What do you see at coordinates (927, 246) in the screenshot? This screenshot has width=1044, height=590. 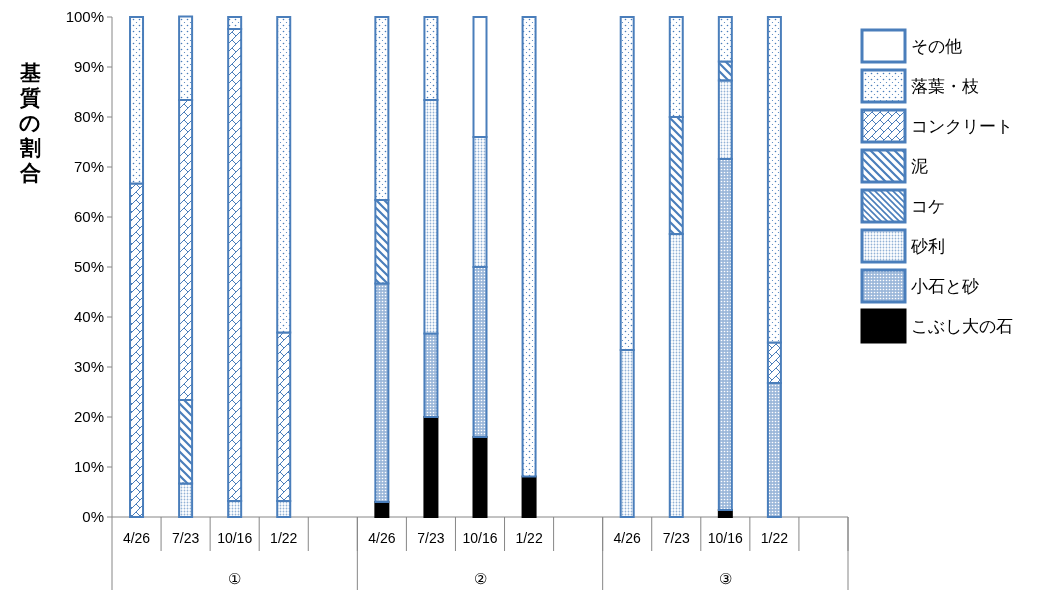 I see `legend-label: 砂利` at bounding box center [927, 246].